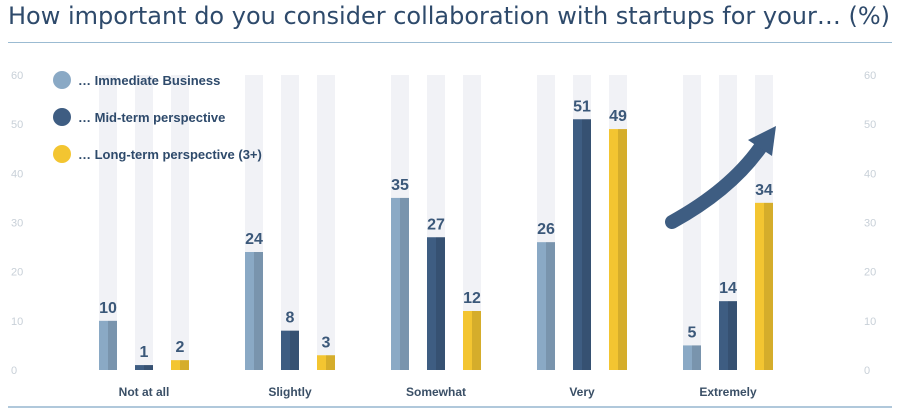 Image resolution: width=900 pixels, height=413 pixels. Describe the element at coordinates (582, 392) in the screenshot. I see `x-tick-label: Very` at that location.